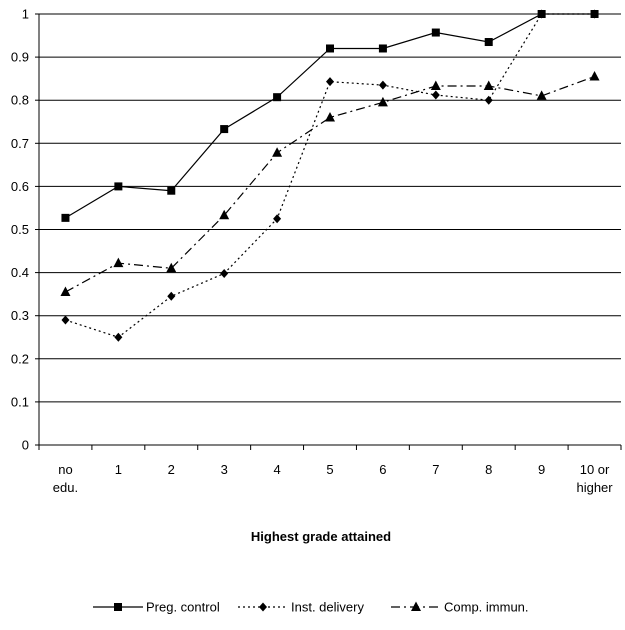  I want to click on y-tick-label: 0.9, so click(20, 57).